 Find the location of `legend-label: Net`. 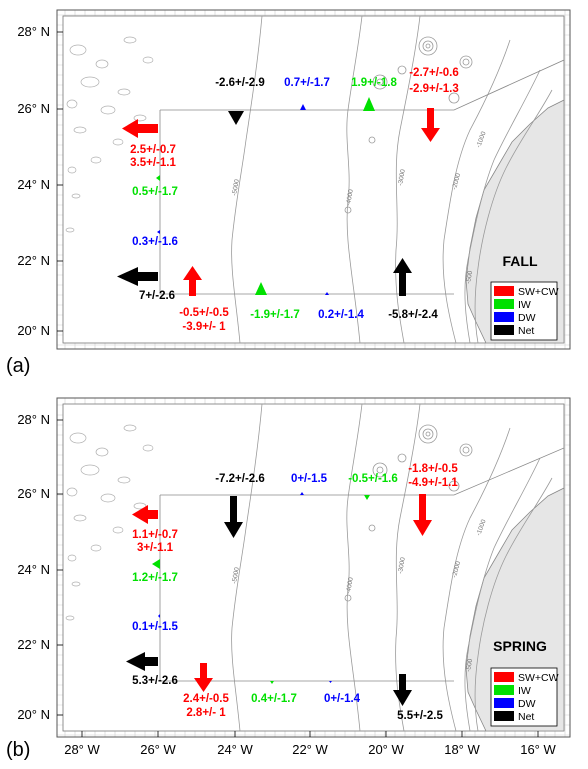

legend-label: Net is located at coordinates (526, 717).